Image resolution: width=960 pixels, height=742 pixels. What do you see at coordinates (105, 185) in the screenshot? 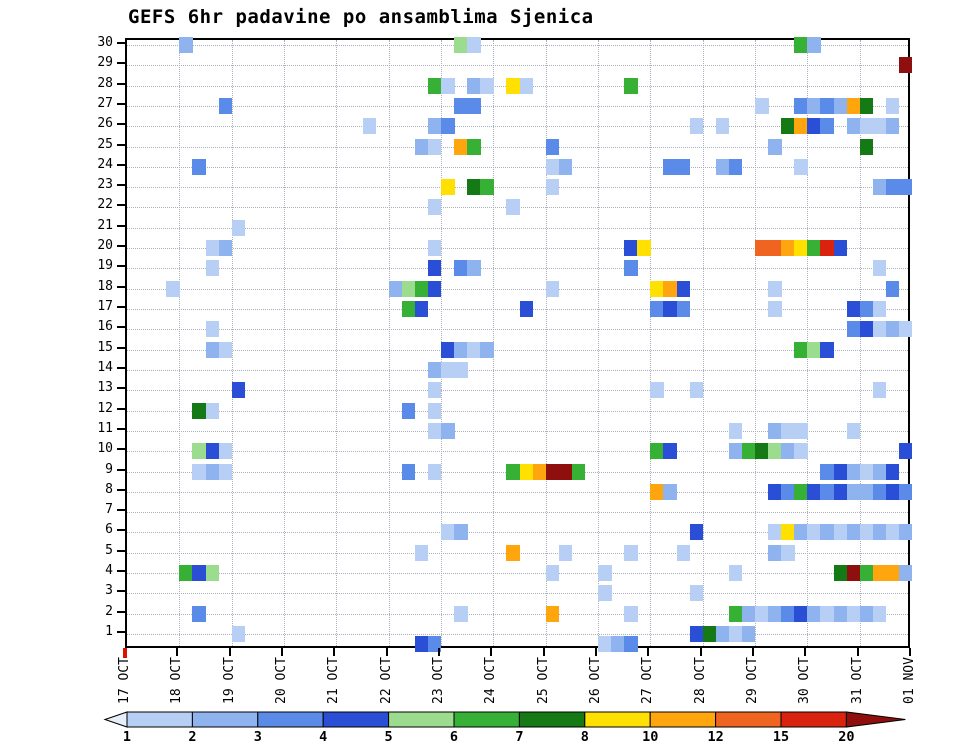
I see `y-axis-label: 23` at bounding box center [105, 185].